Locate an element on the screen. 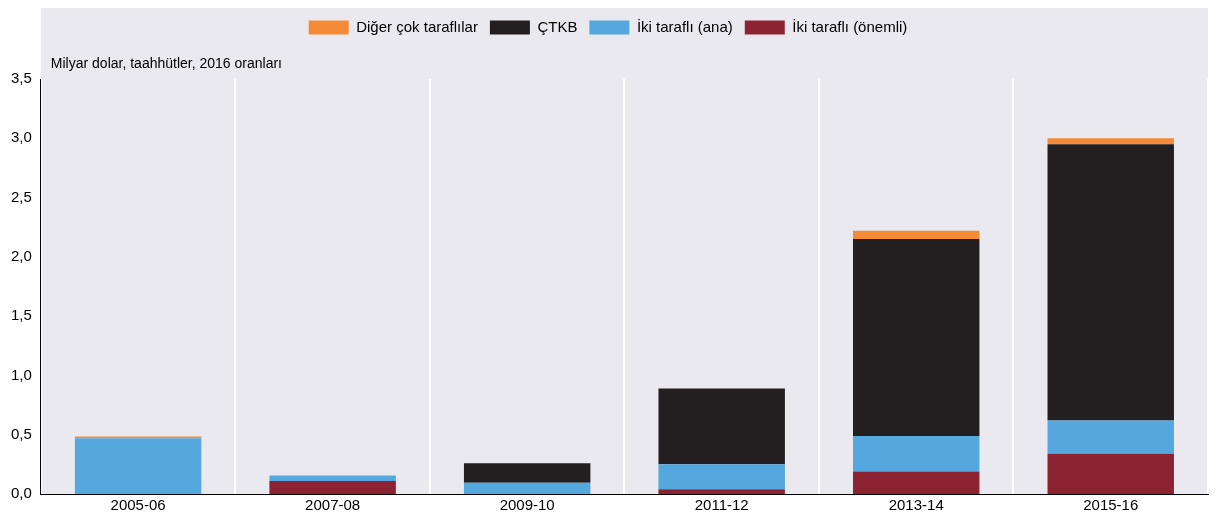  x-tick-label: 2011-12 is located at coordinates (721, 505).